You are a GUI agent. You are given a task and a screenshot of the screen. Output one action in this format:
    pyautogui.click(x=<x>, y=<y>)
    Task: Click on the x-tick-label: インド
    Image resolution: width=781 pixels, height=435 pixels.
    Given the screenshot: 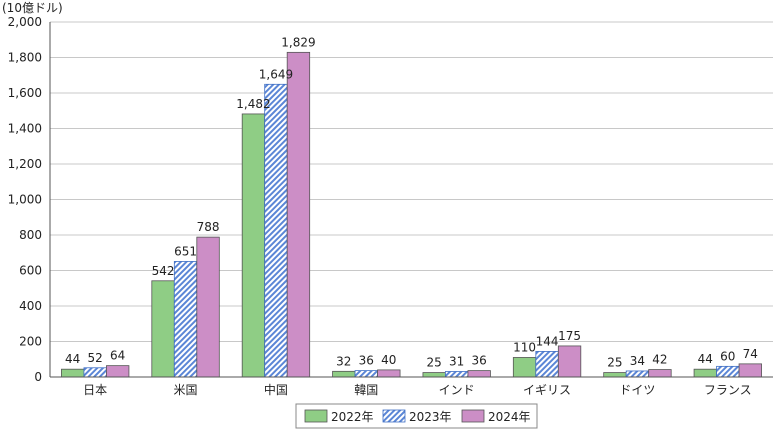 What is the action you would take?
    pyautogui.click(x=457, y=390)
    